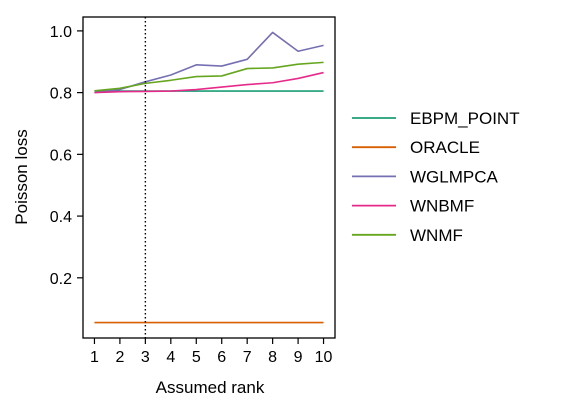 The width and height of the screenshot is (561, 412). What do you see at coordinates (170, 357) in the screenshot?
I see `x-tick-label: 4` at bounding box center [170, 357].